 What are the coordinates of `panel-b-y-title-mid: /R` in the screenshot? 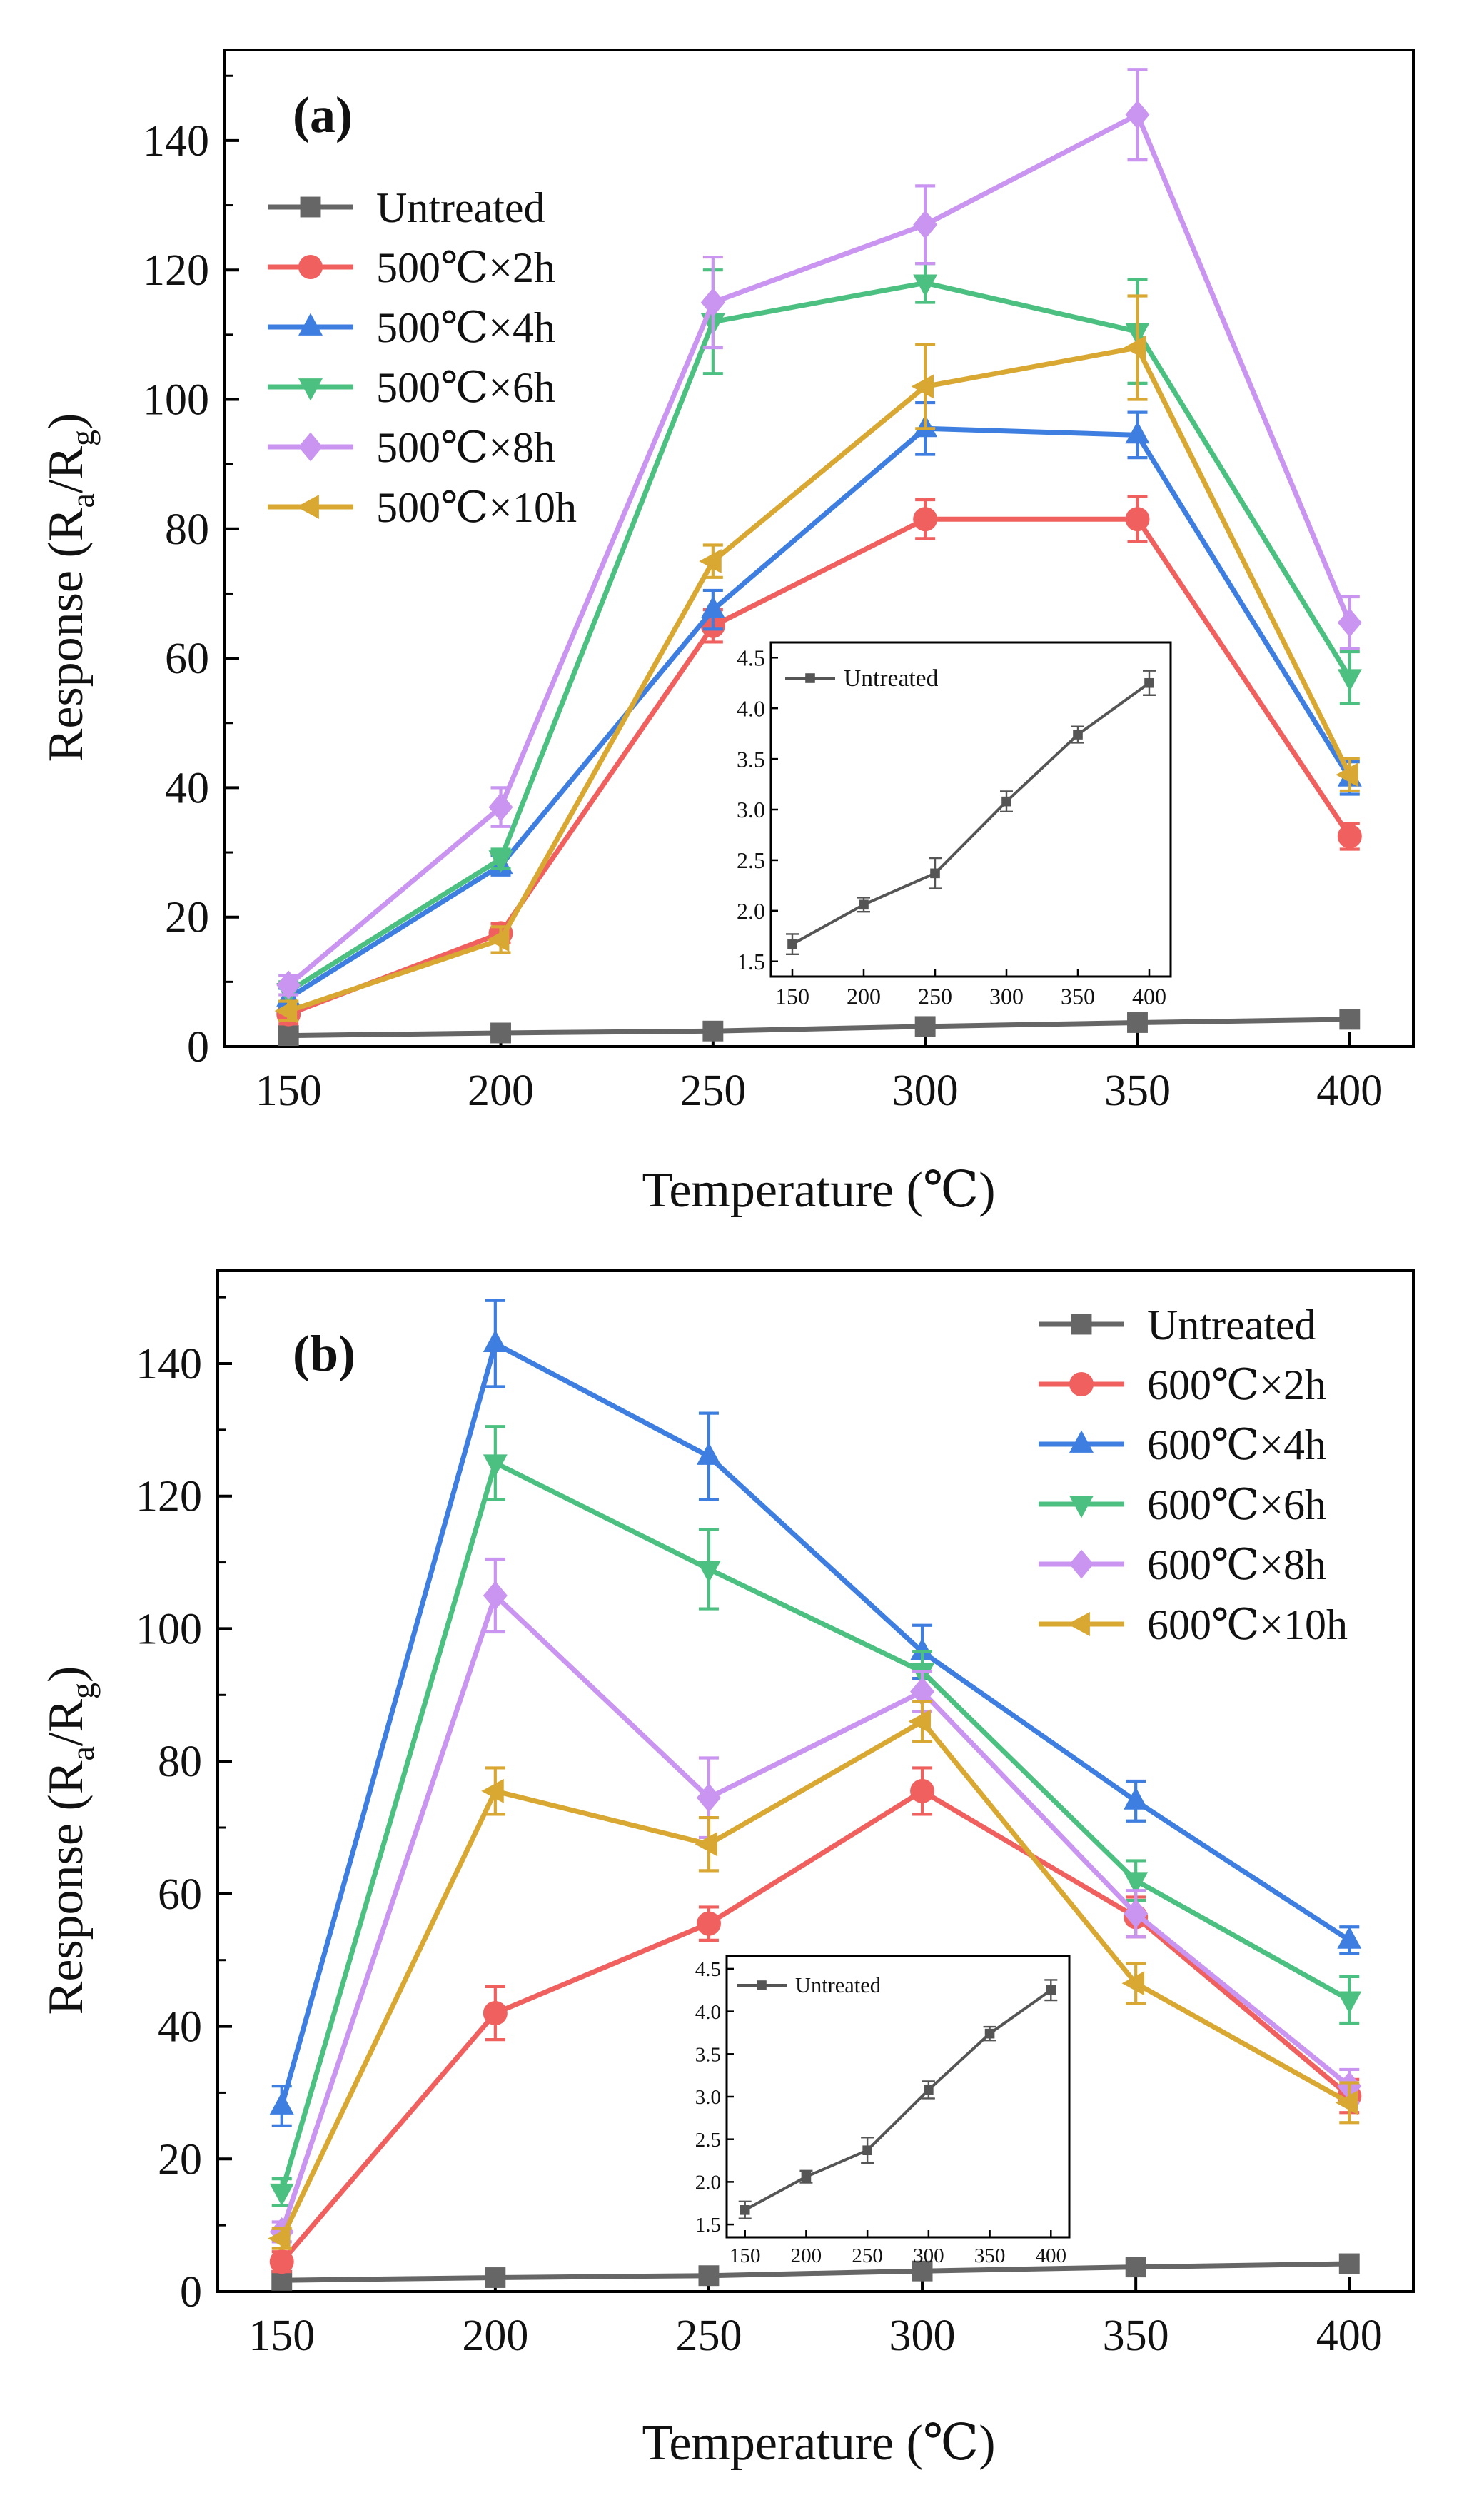 It's located at (66, 1723).